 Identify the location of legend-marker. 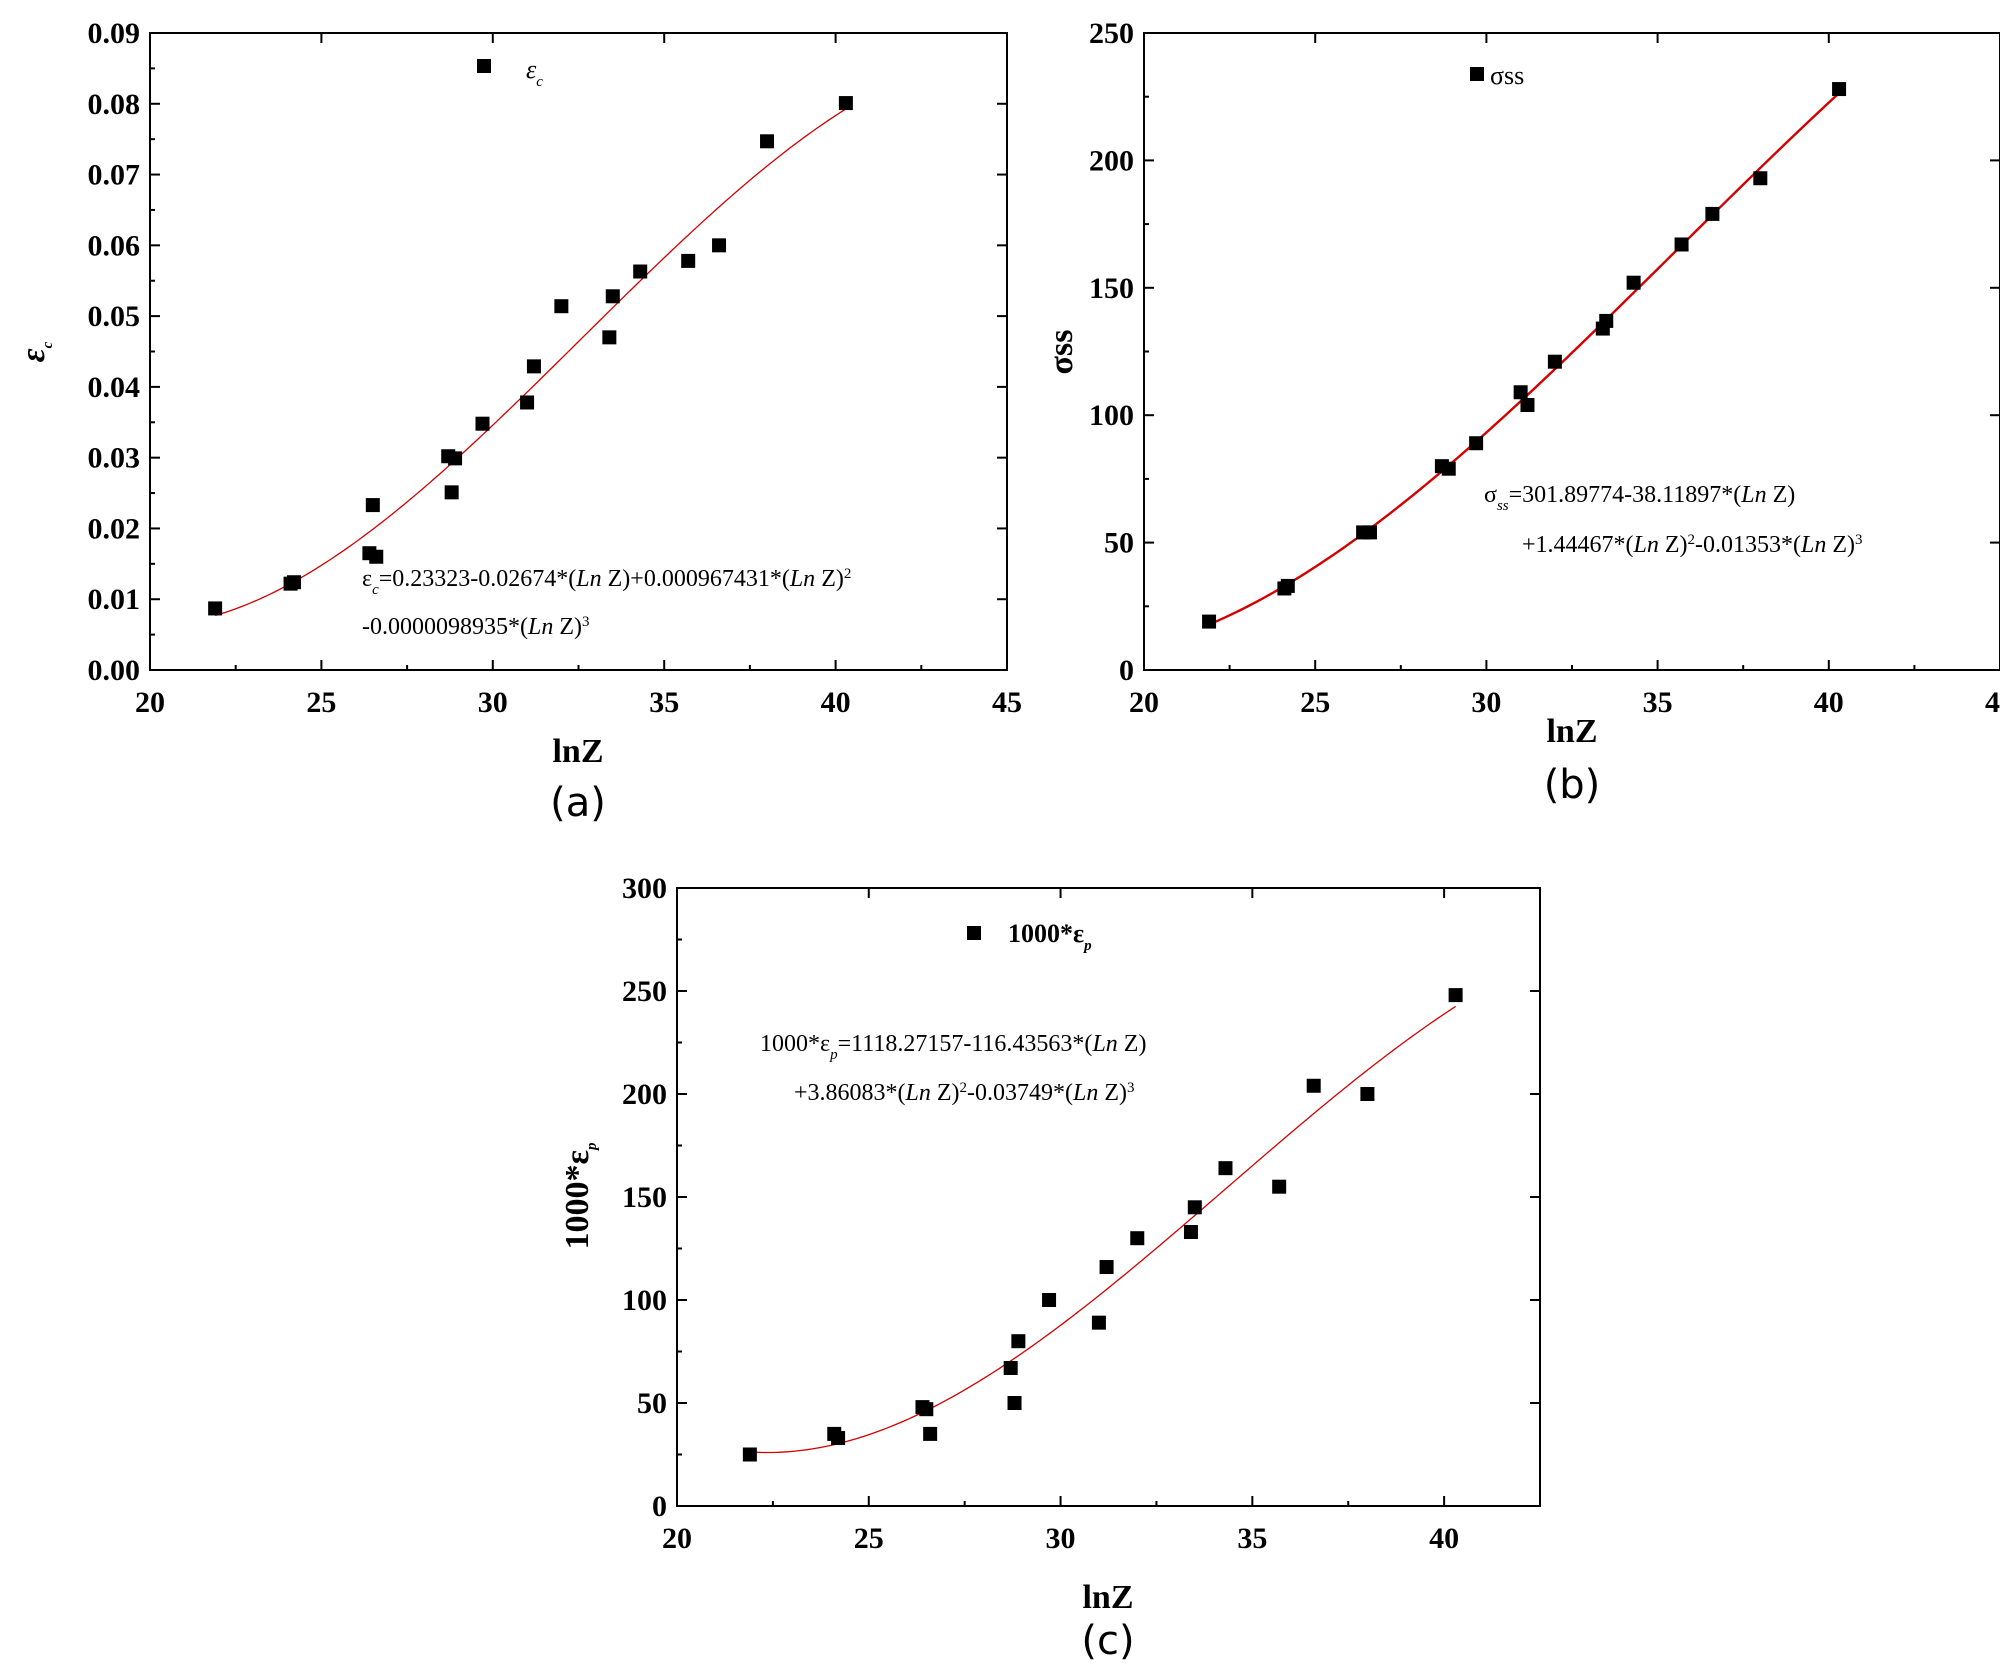
(484, 66).